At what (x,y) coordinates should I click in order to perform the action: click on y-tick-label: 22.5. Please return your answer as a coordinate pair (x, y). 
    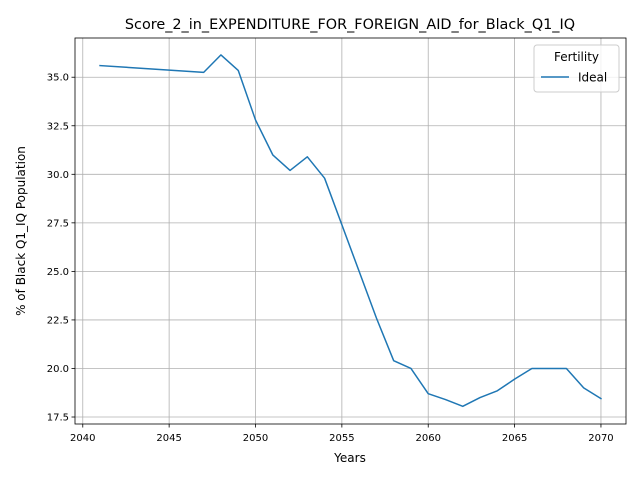
    Looking at the image, I should click on (58, 320).